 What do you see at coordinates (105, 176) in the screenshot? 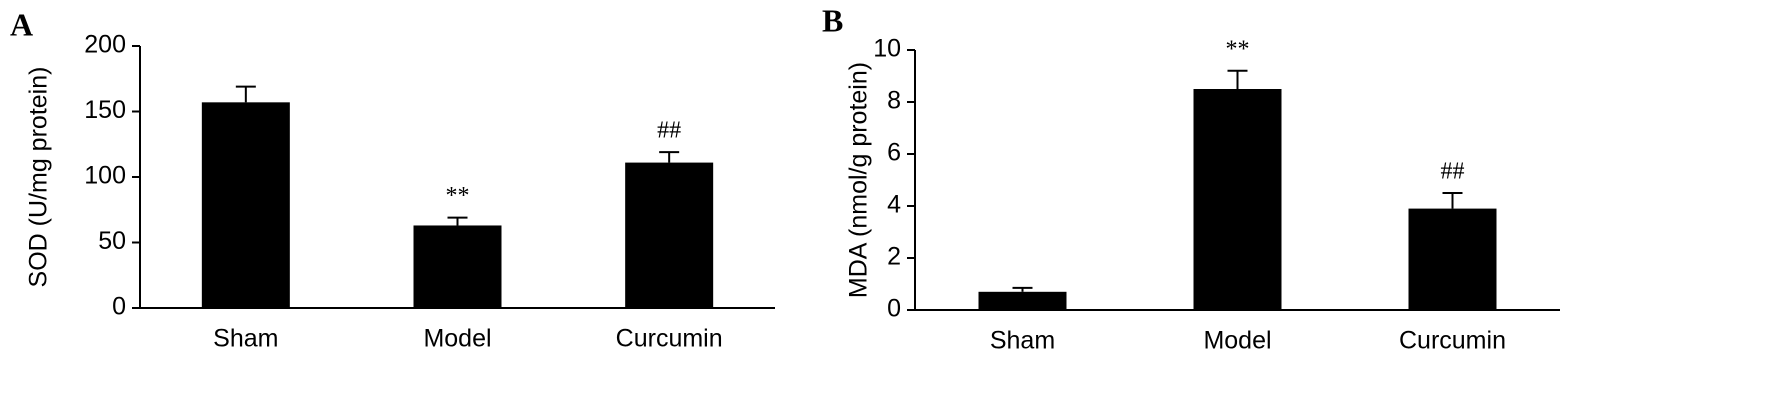
I see `y-tick-label: 100` at bounding box center [105, 176].